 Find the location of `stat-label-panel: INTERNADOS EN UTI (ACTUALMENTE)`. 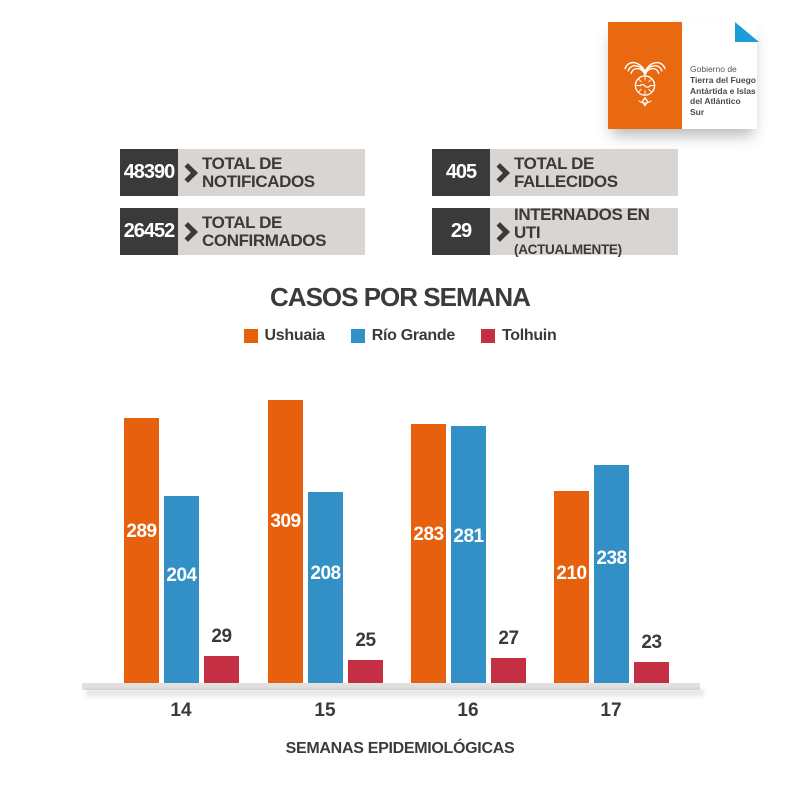

stat-label-panel: INTERNADOS EN UTI (ACTUALMENTE) is located at coordinates (584, 231).